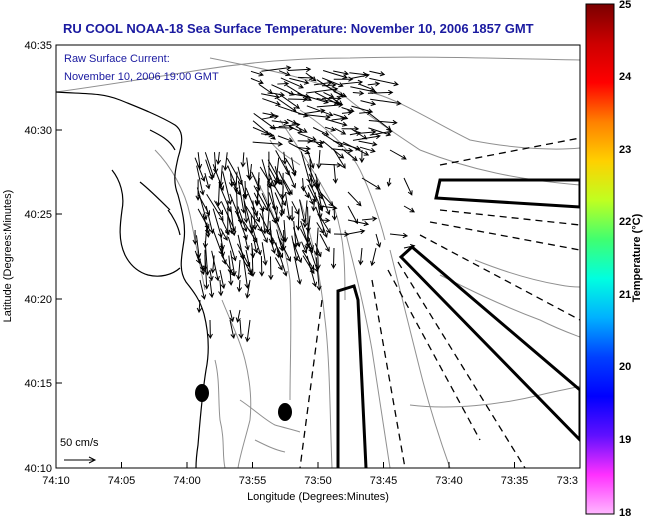  What do you see at coordinates (318, 497) in the screenshot?
I see `x-axis-label: Longitude (Degrees:Minutes)` at bounding box center [318, 497].